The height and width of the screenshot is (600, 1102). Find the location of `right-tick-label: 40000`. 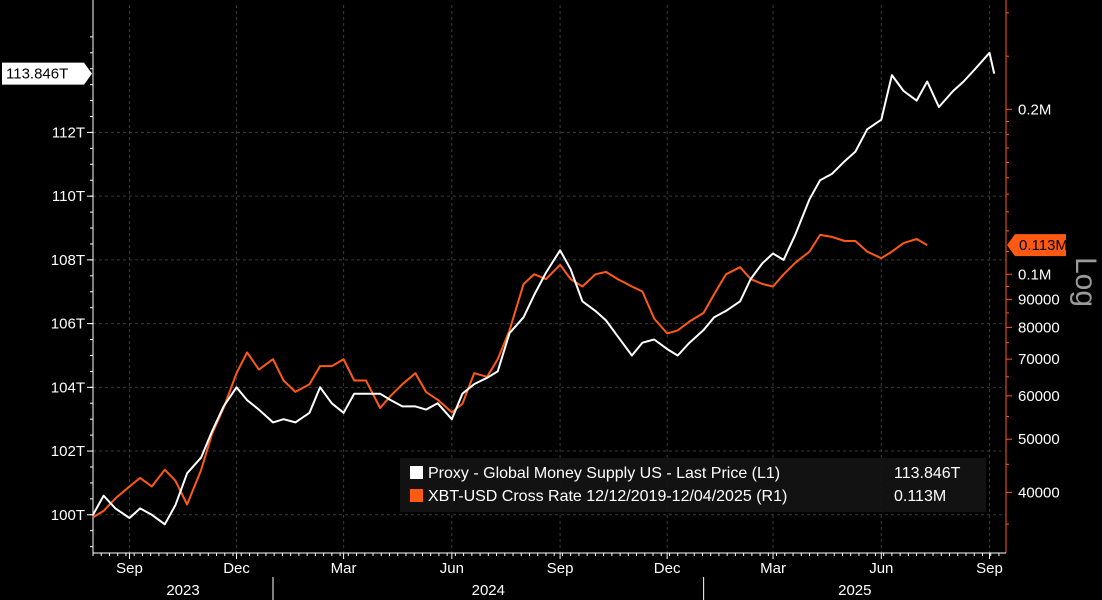

right-tick-label: 40000 is located at coordinates (1039, 492).